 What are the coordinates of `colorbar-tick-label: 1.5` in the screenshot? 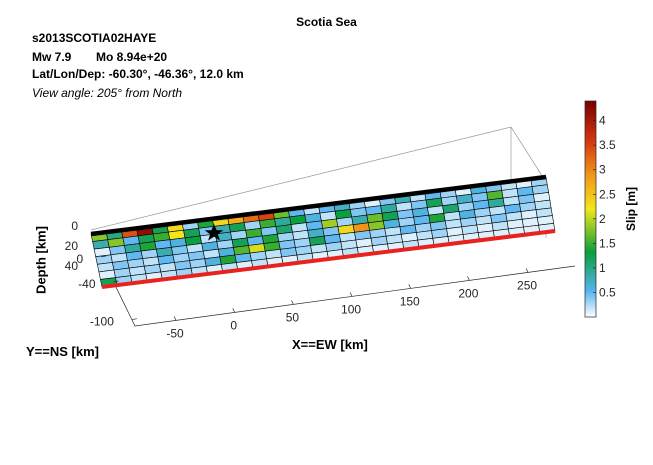 It's located at (607, 243).